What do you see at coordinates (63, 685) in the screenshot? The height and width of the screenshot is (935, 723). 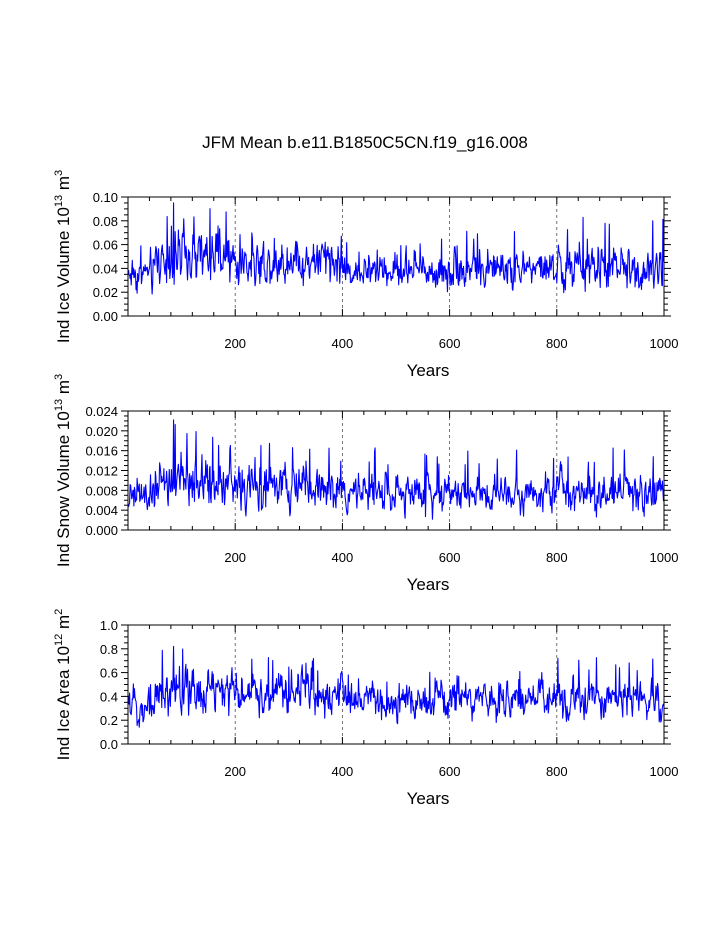 I see `y-axis-label: Ind Ice Area 1012 m2` at bounding box center [63, 685].